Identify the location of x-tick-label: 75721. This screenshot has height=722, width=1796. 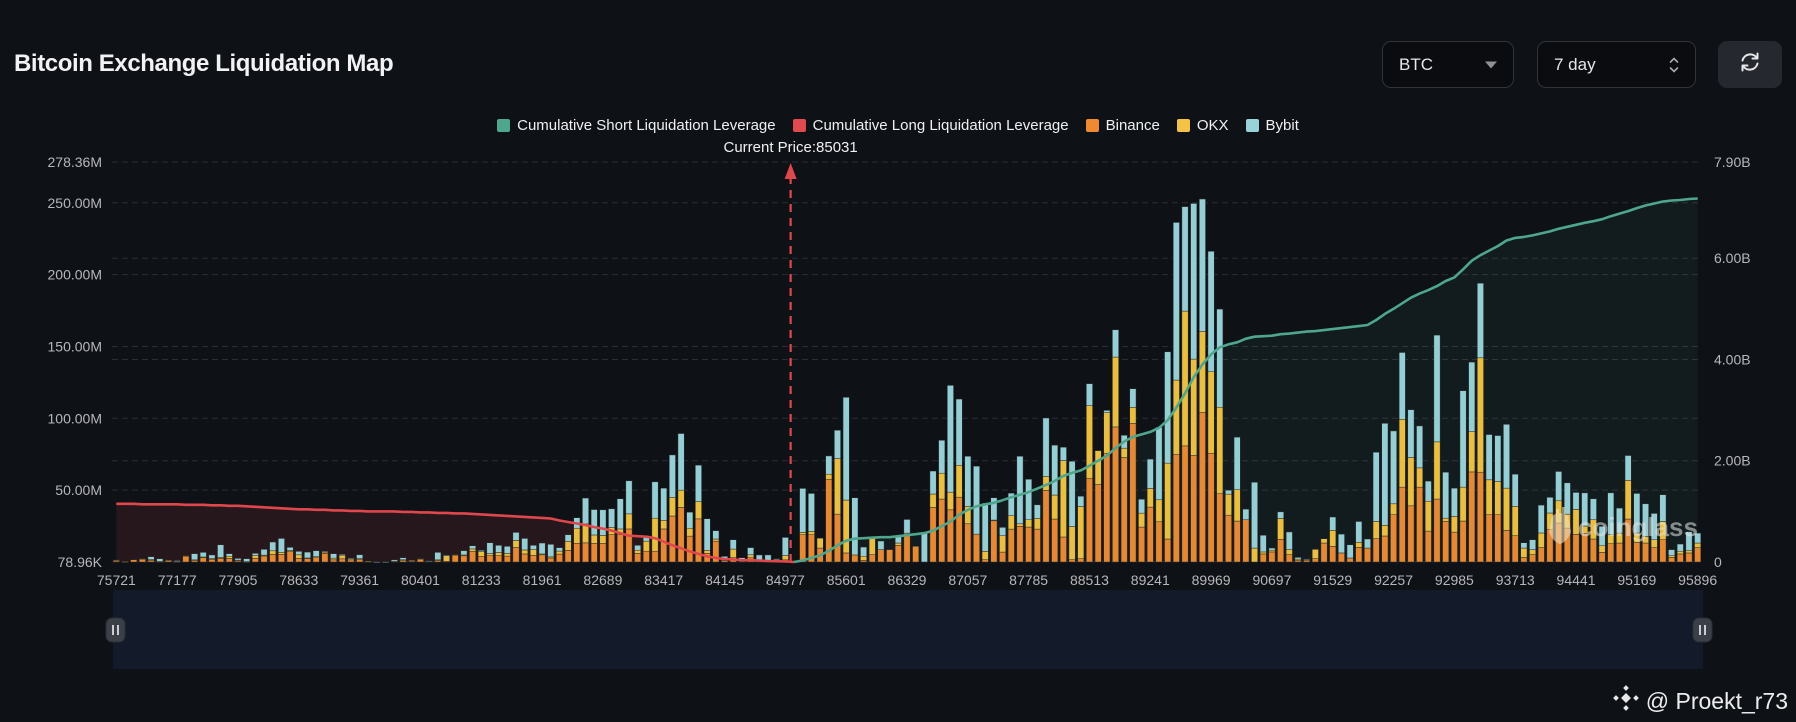
(116, 580).